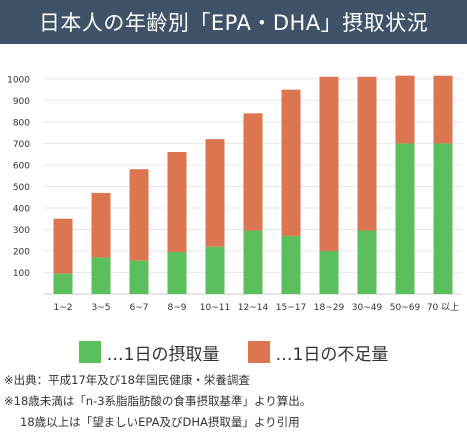 This screenshot has height=433, width=467. What do you see at coordinates (127, 380) in the screenshot?
I see `footnote-source: ※出典：平成17年及び18年国民健康・栄養調査` at bounding box center [127, 380].